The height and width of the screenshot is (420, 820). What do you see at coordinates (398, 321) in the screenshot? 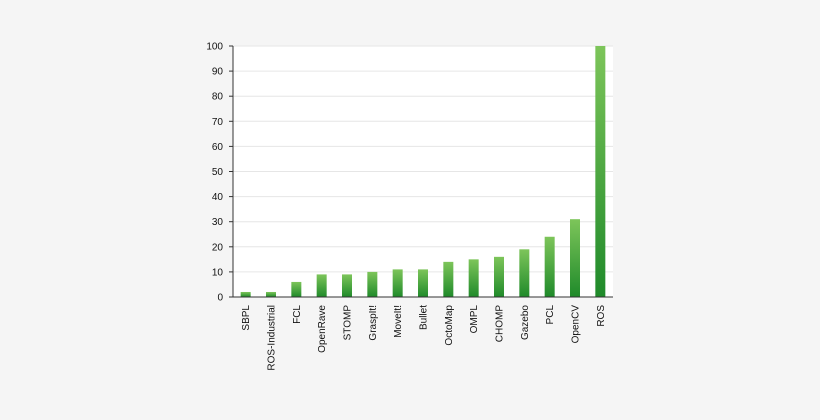
I see `x-tick-label: MoveIt!` at bounding box center [398, 321].